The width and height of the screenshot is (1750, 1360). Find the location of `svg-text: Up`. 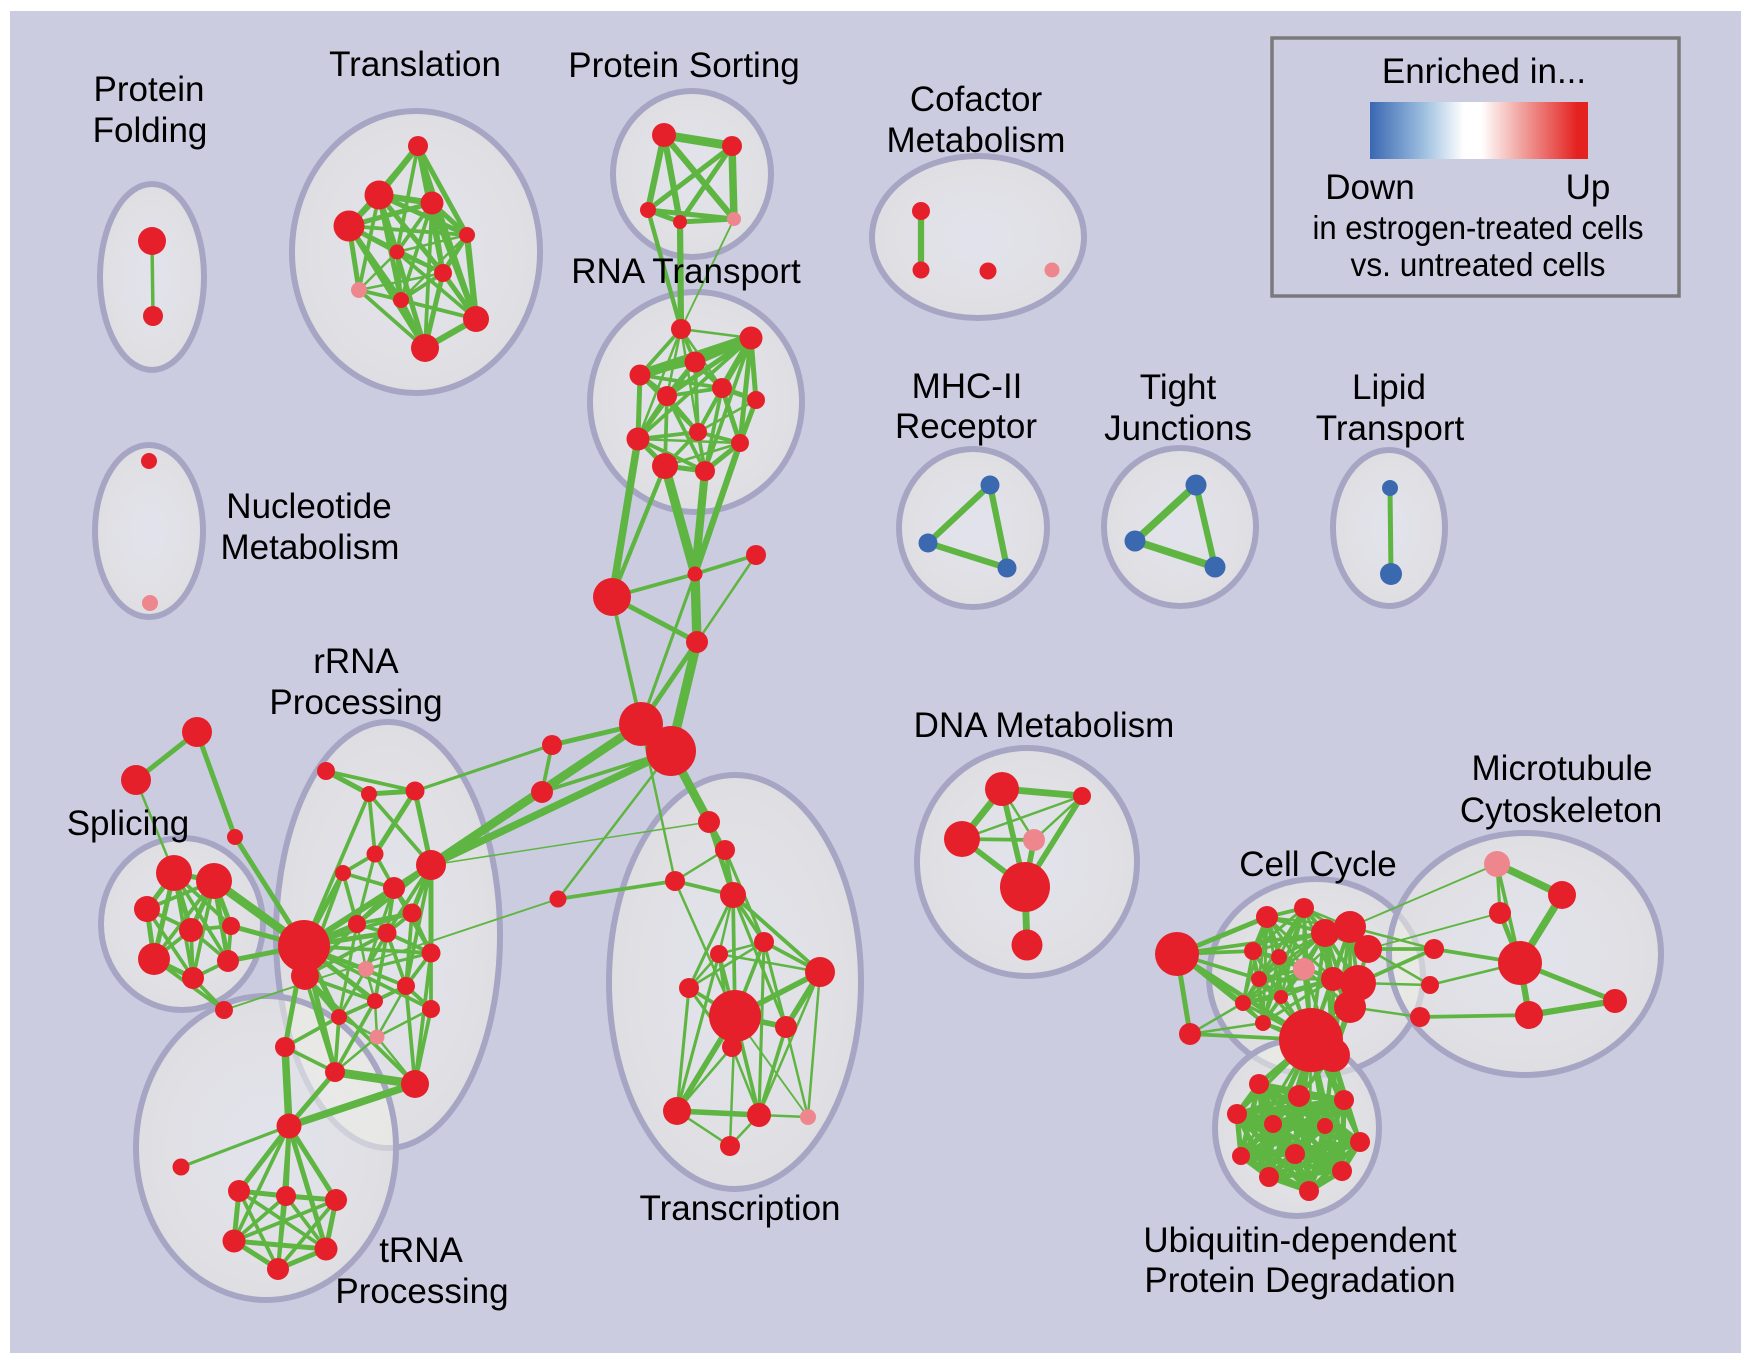

svg-text: Up is located at coordinates (1588, 187).